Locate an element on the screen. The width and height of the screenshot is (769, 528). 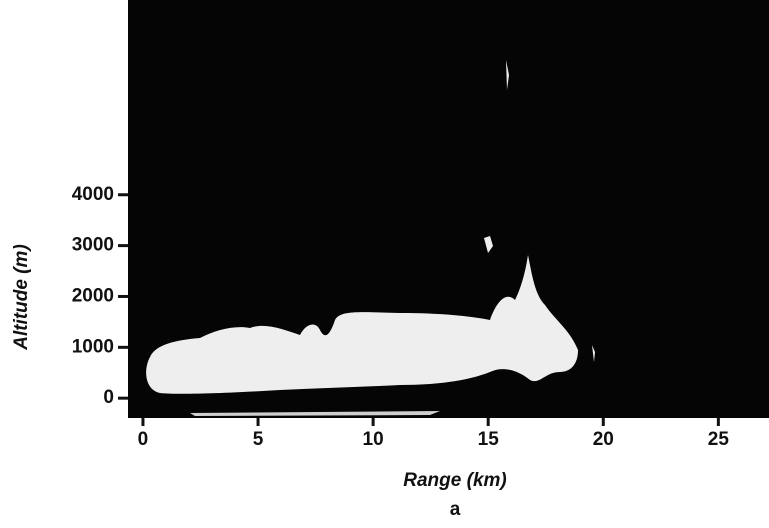
x-tick-label: 10 is located at coordinates (373, 439).